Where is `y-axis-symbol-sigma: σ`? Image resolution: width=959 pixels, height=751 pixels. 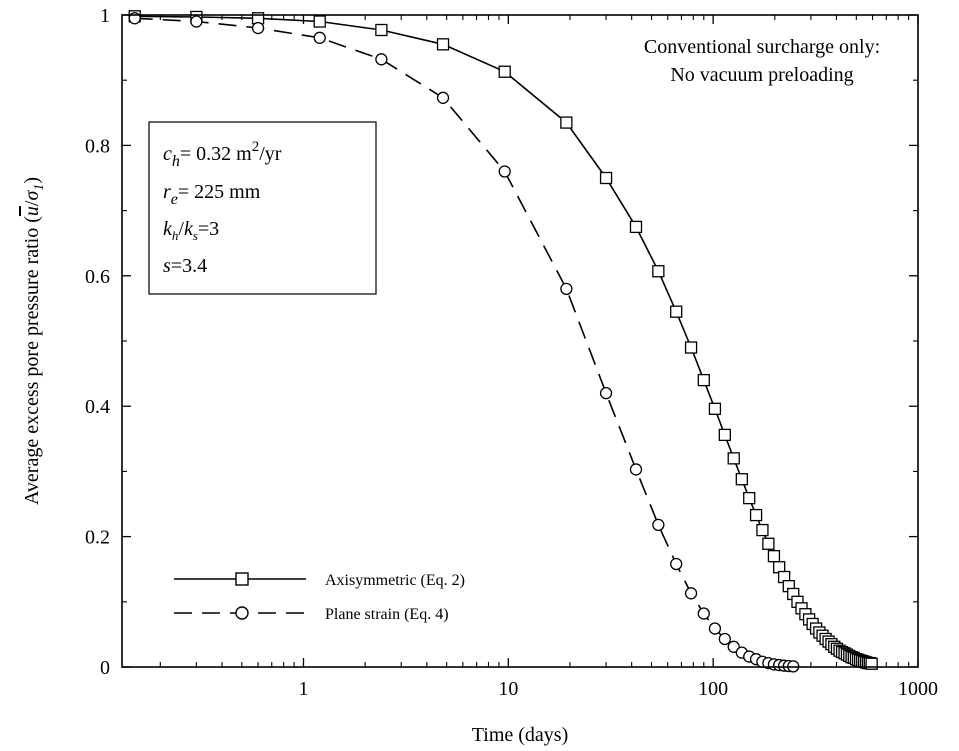 y-axis-symbol-sigma: σ is located at coordinates (32, 195).